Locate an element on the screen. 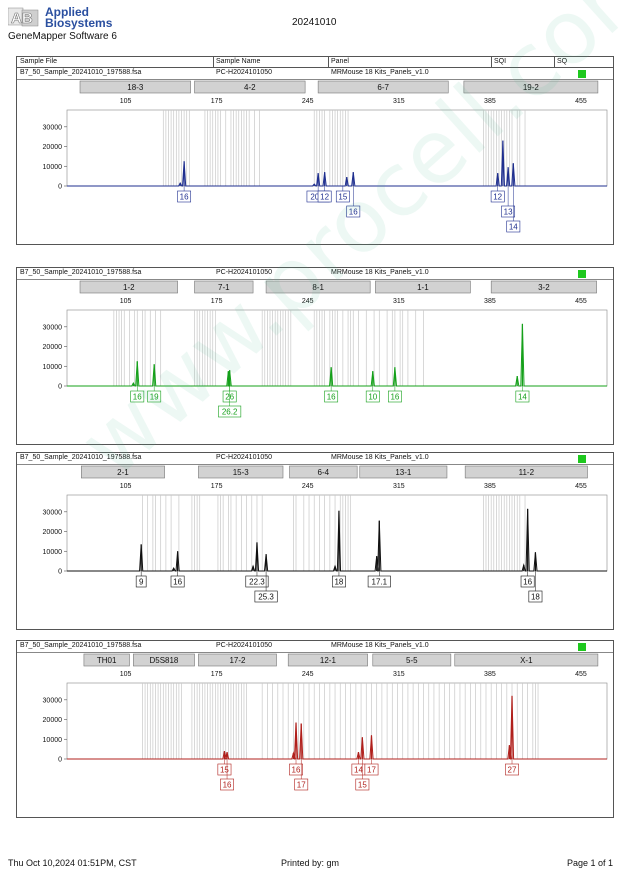 The height and width of the screenshot is (877, 620). y-tick-label: 0 is located at coordinates (60, 387).